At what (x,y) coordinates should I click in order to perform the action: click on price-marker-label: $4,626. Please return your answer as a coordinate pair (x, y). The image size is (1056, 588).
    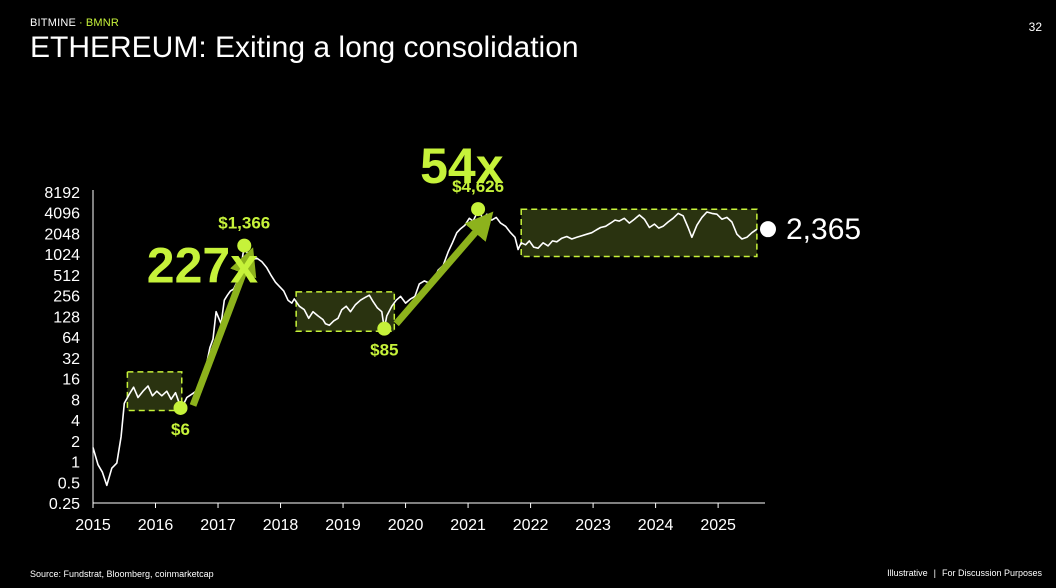
    Looking at the image, I should click on (478, 186).